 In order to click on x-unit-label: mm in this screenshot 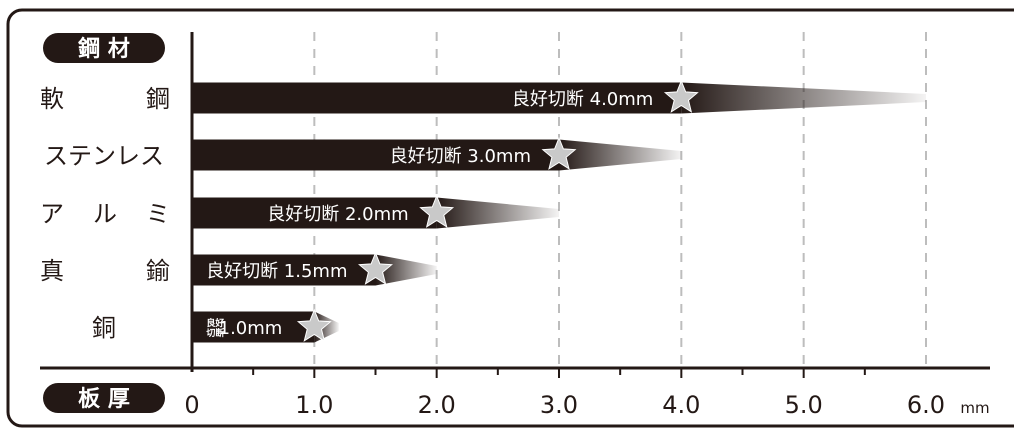, I will do `click(974, 408)`.